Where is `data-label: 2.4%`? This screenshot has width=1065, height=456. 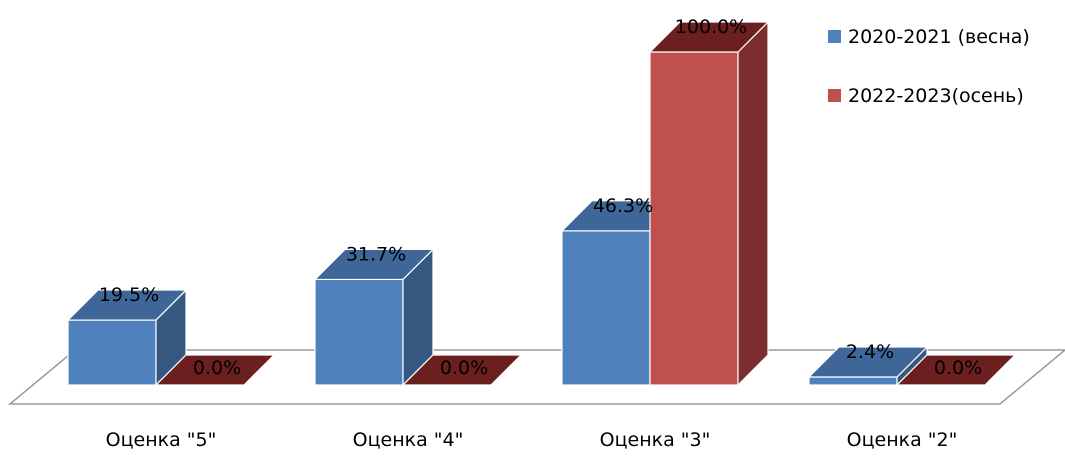
data-label: 2.4% is located at coordinates (870, 352).